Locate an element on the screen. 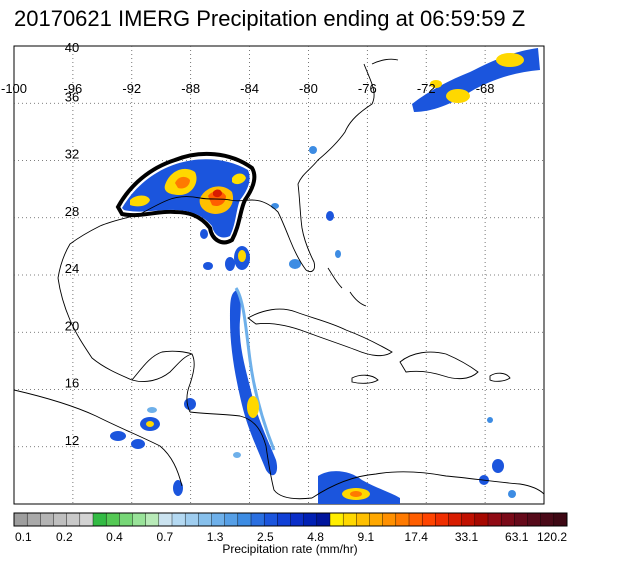 Image resolution: width=629 pixels, height=571 pixels. cell-belize is located at coordinates (190, 404).